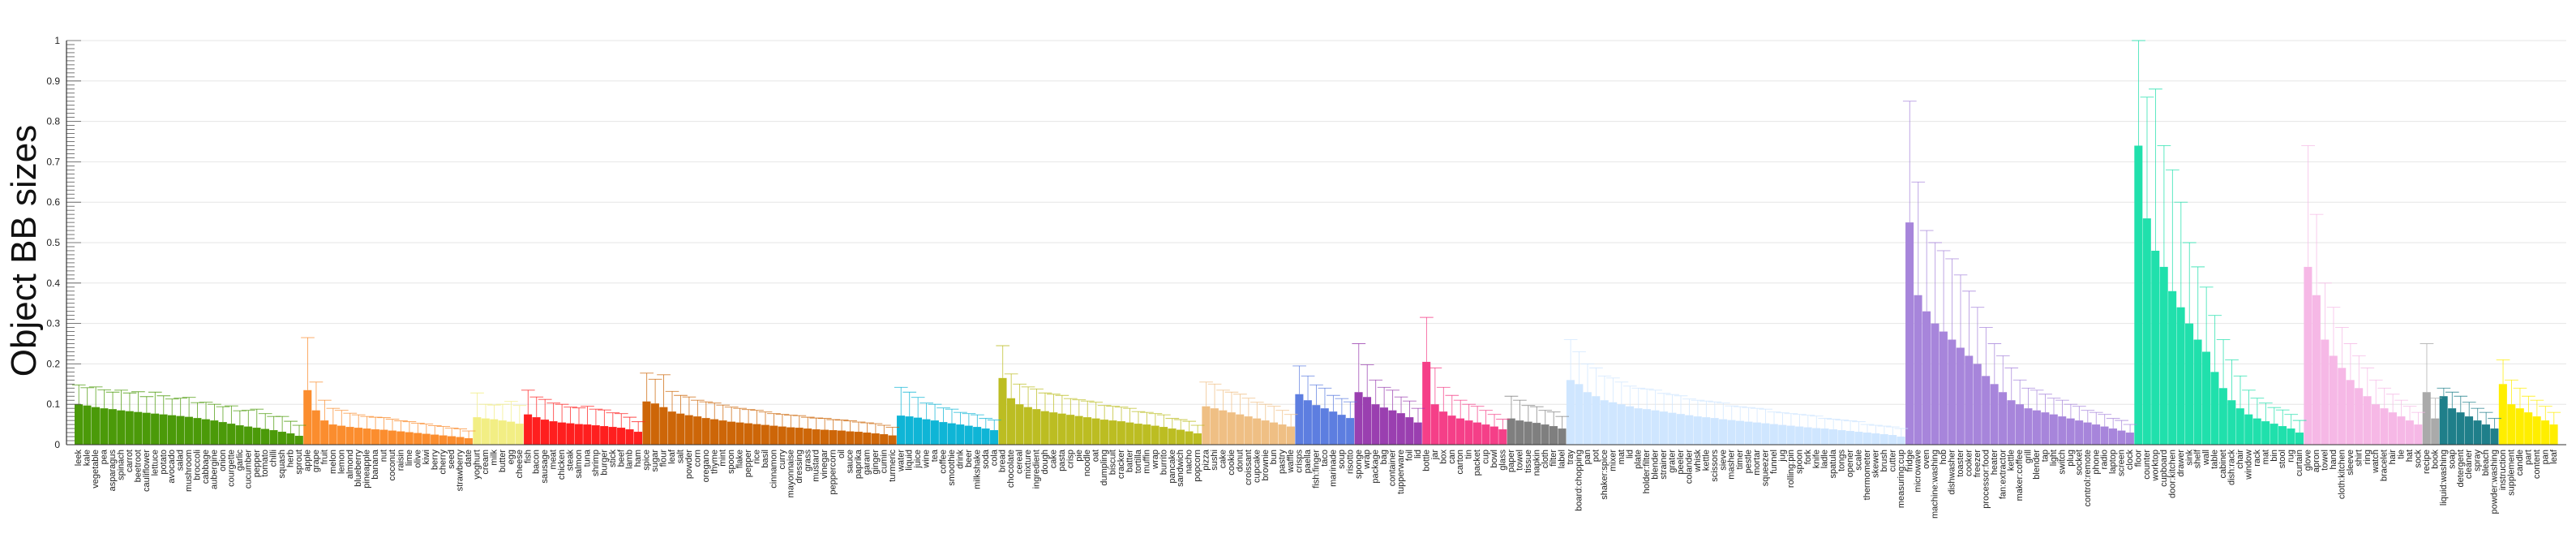  Describe the element at coordinates (2130, 461) in the screenshot. I see `x-tick-label: clock` at that location.